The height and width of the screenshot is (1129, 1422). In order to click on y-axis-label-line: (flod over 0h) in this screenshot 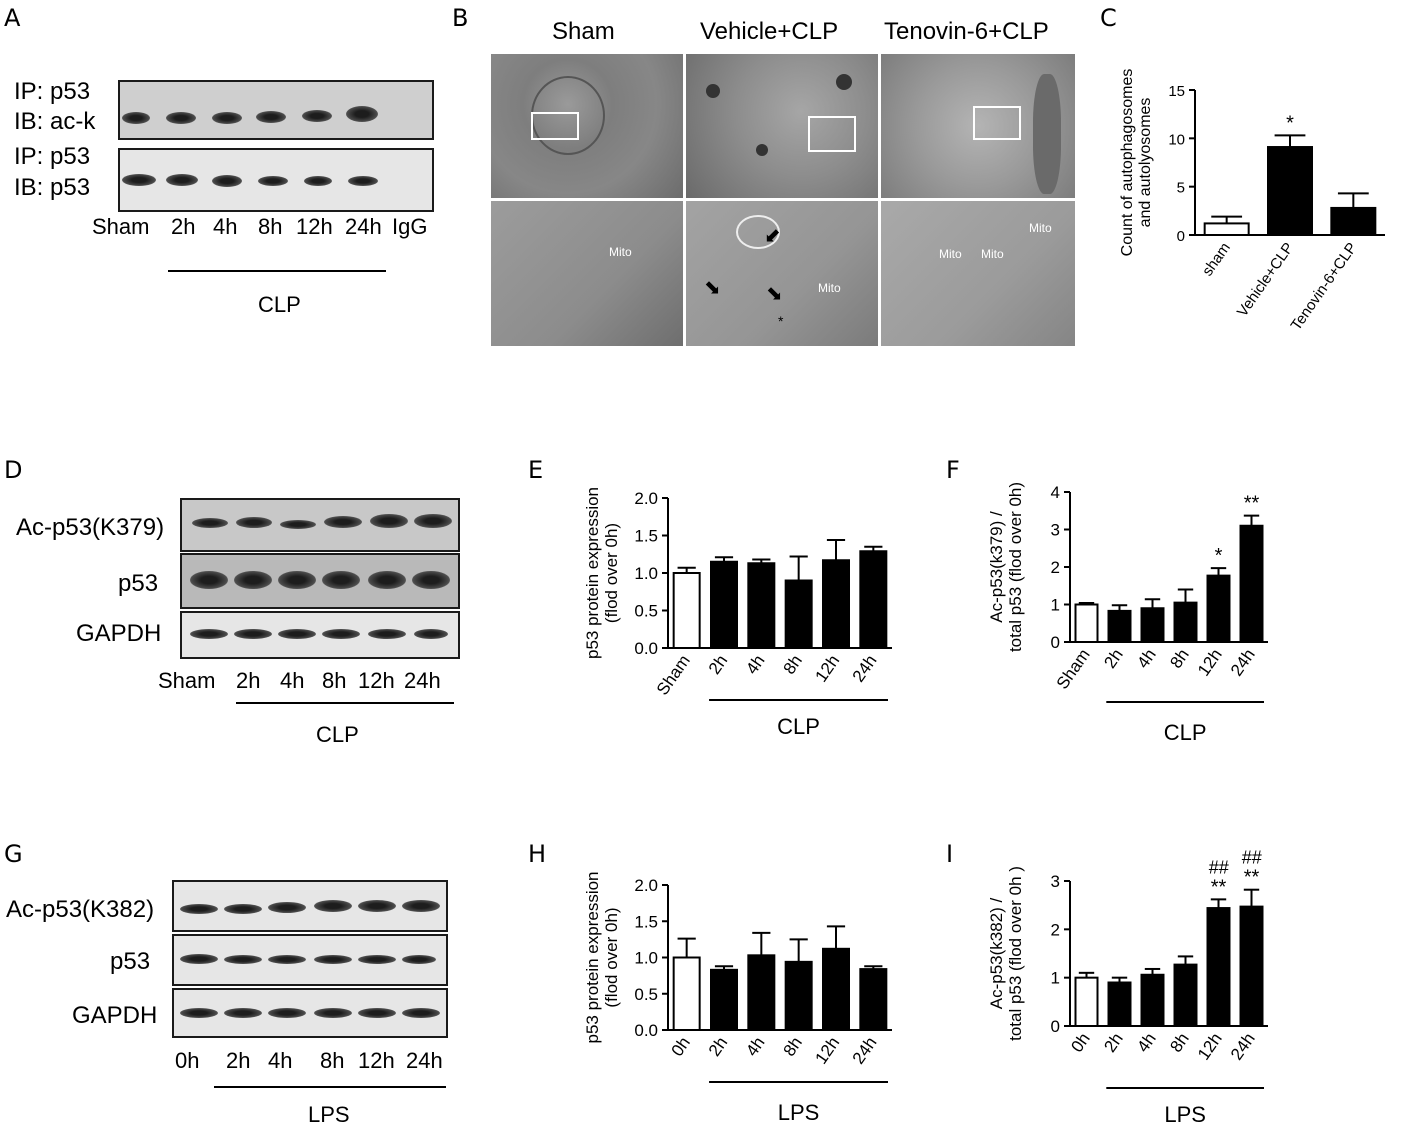, I will do `click(611, 957)`.